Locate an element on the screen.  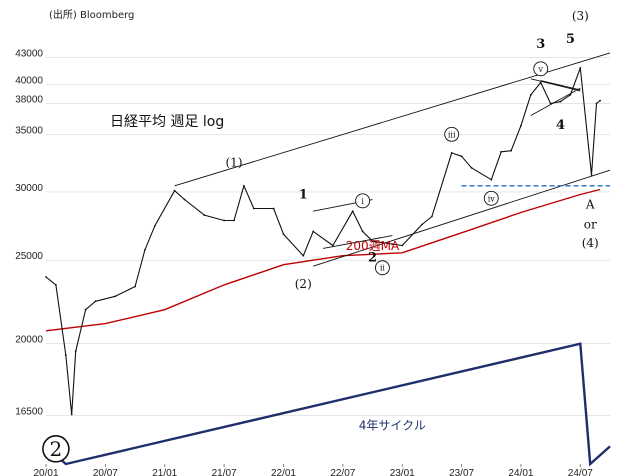
annotation-1: (2) is located at coordinates (303, 284).